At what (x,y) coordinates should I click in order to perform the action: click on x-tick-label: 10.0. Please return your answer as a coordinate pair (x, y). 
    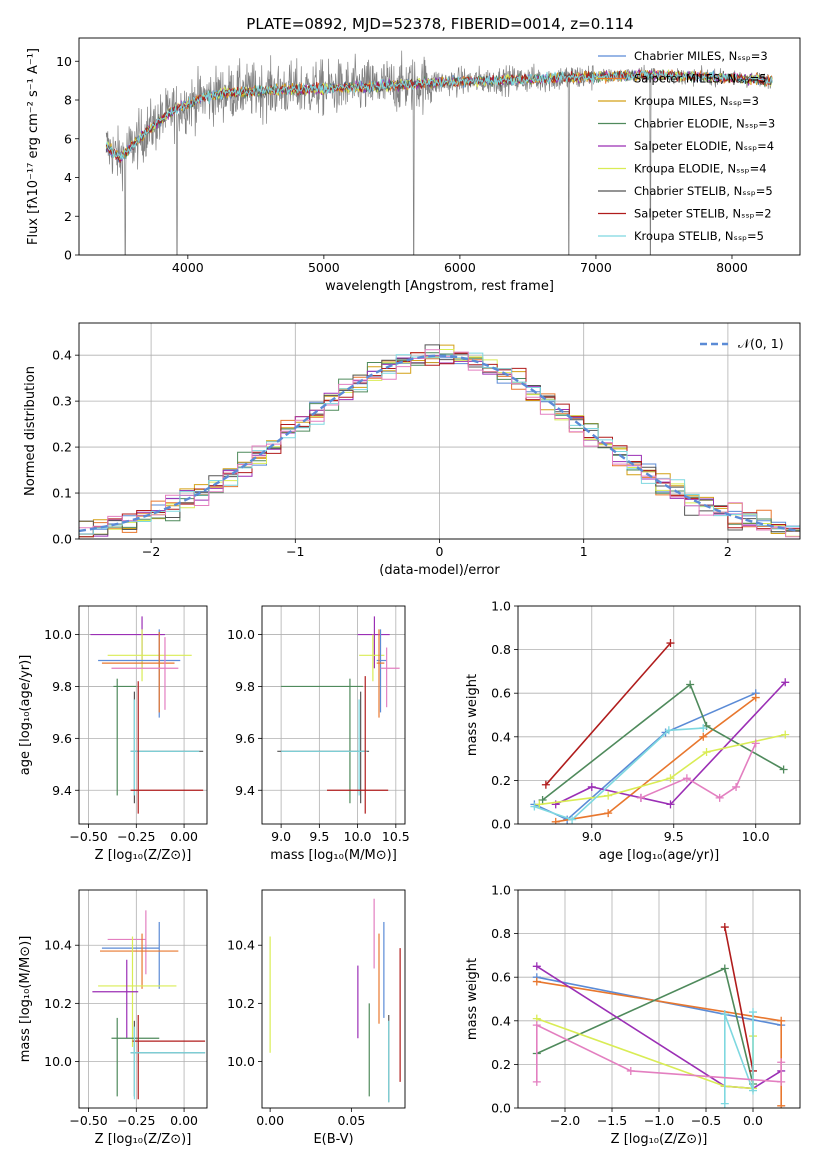
    Looking at the image, I should click on (756, 836).